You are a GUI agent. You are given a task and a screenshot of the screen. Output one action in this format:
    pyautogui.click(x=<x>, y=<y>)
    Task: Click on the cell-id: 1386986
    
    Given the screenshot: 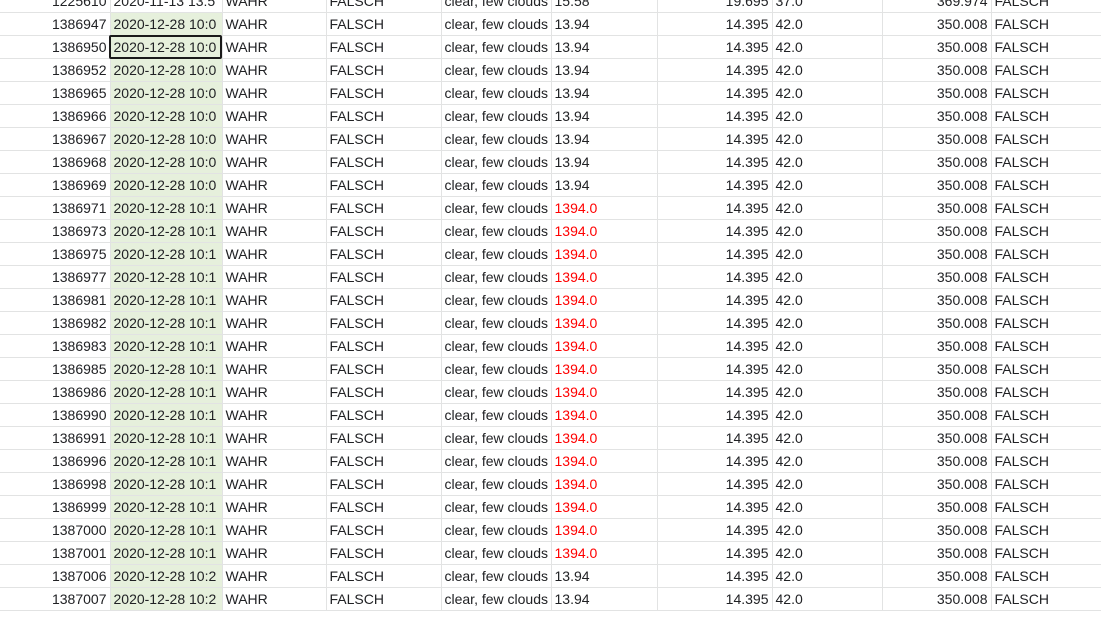 What is the action you would take?
    pyautogui.click(x=55, y=392)
    